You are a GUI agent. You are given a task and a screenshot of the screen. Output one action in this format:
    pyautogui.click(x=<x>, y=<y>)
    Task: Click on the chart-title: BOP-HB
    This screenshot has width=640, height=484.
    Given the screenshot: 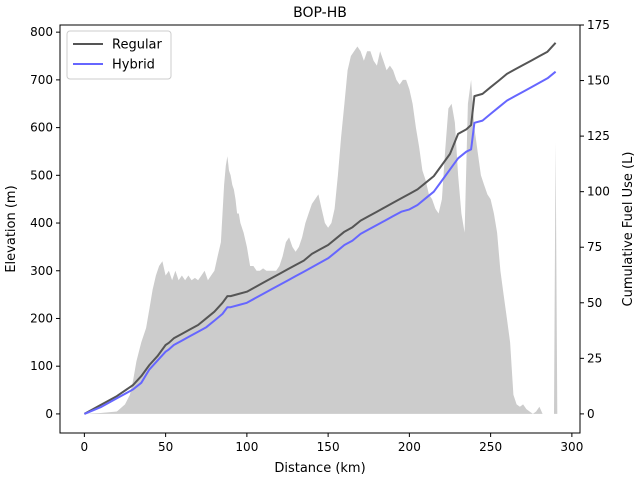 What is the action you would take?
    pyautogui.click(x=320, y=13)
    